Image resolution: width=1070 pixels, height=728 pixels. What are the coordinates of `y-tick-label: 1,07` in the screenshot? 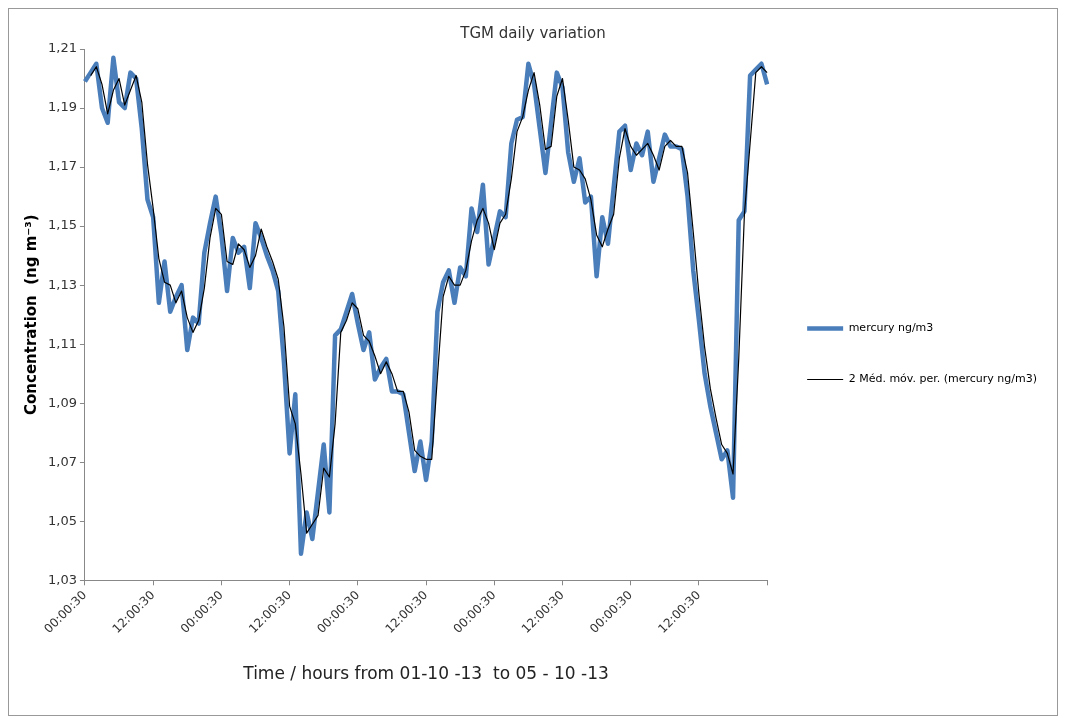 It's located at (62, 461).